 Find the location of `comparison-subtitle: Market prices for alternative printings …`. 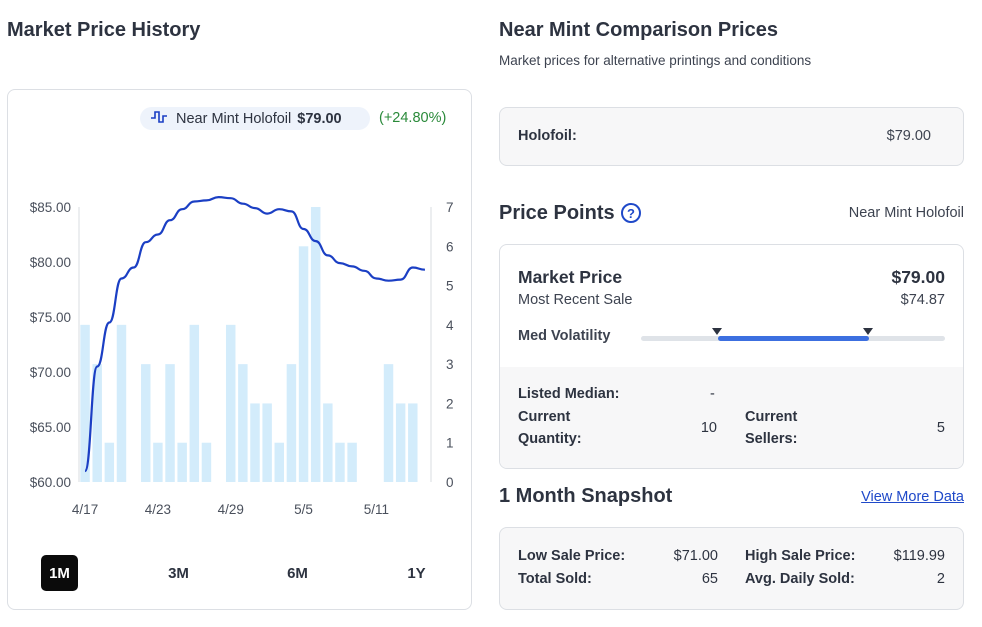

comparison-subtitle: Market prices for alternative printings … is located at coordinates (655, 60).